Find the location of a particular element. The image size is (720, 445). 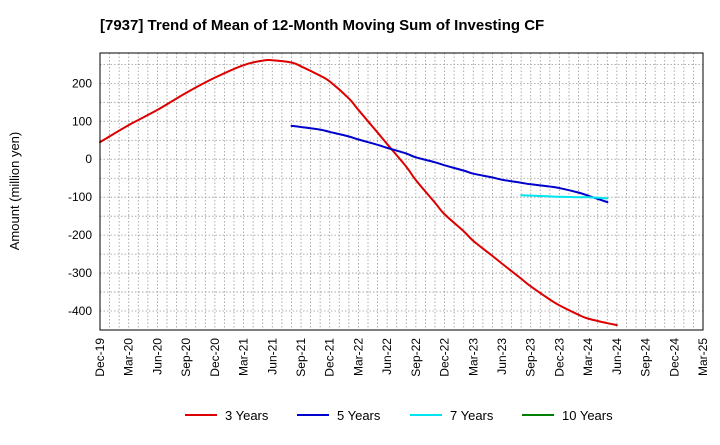

legend-label-5-years: 5 Years is located at coordinates (359, 415).